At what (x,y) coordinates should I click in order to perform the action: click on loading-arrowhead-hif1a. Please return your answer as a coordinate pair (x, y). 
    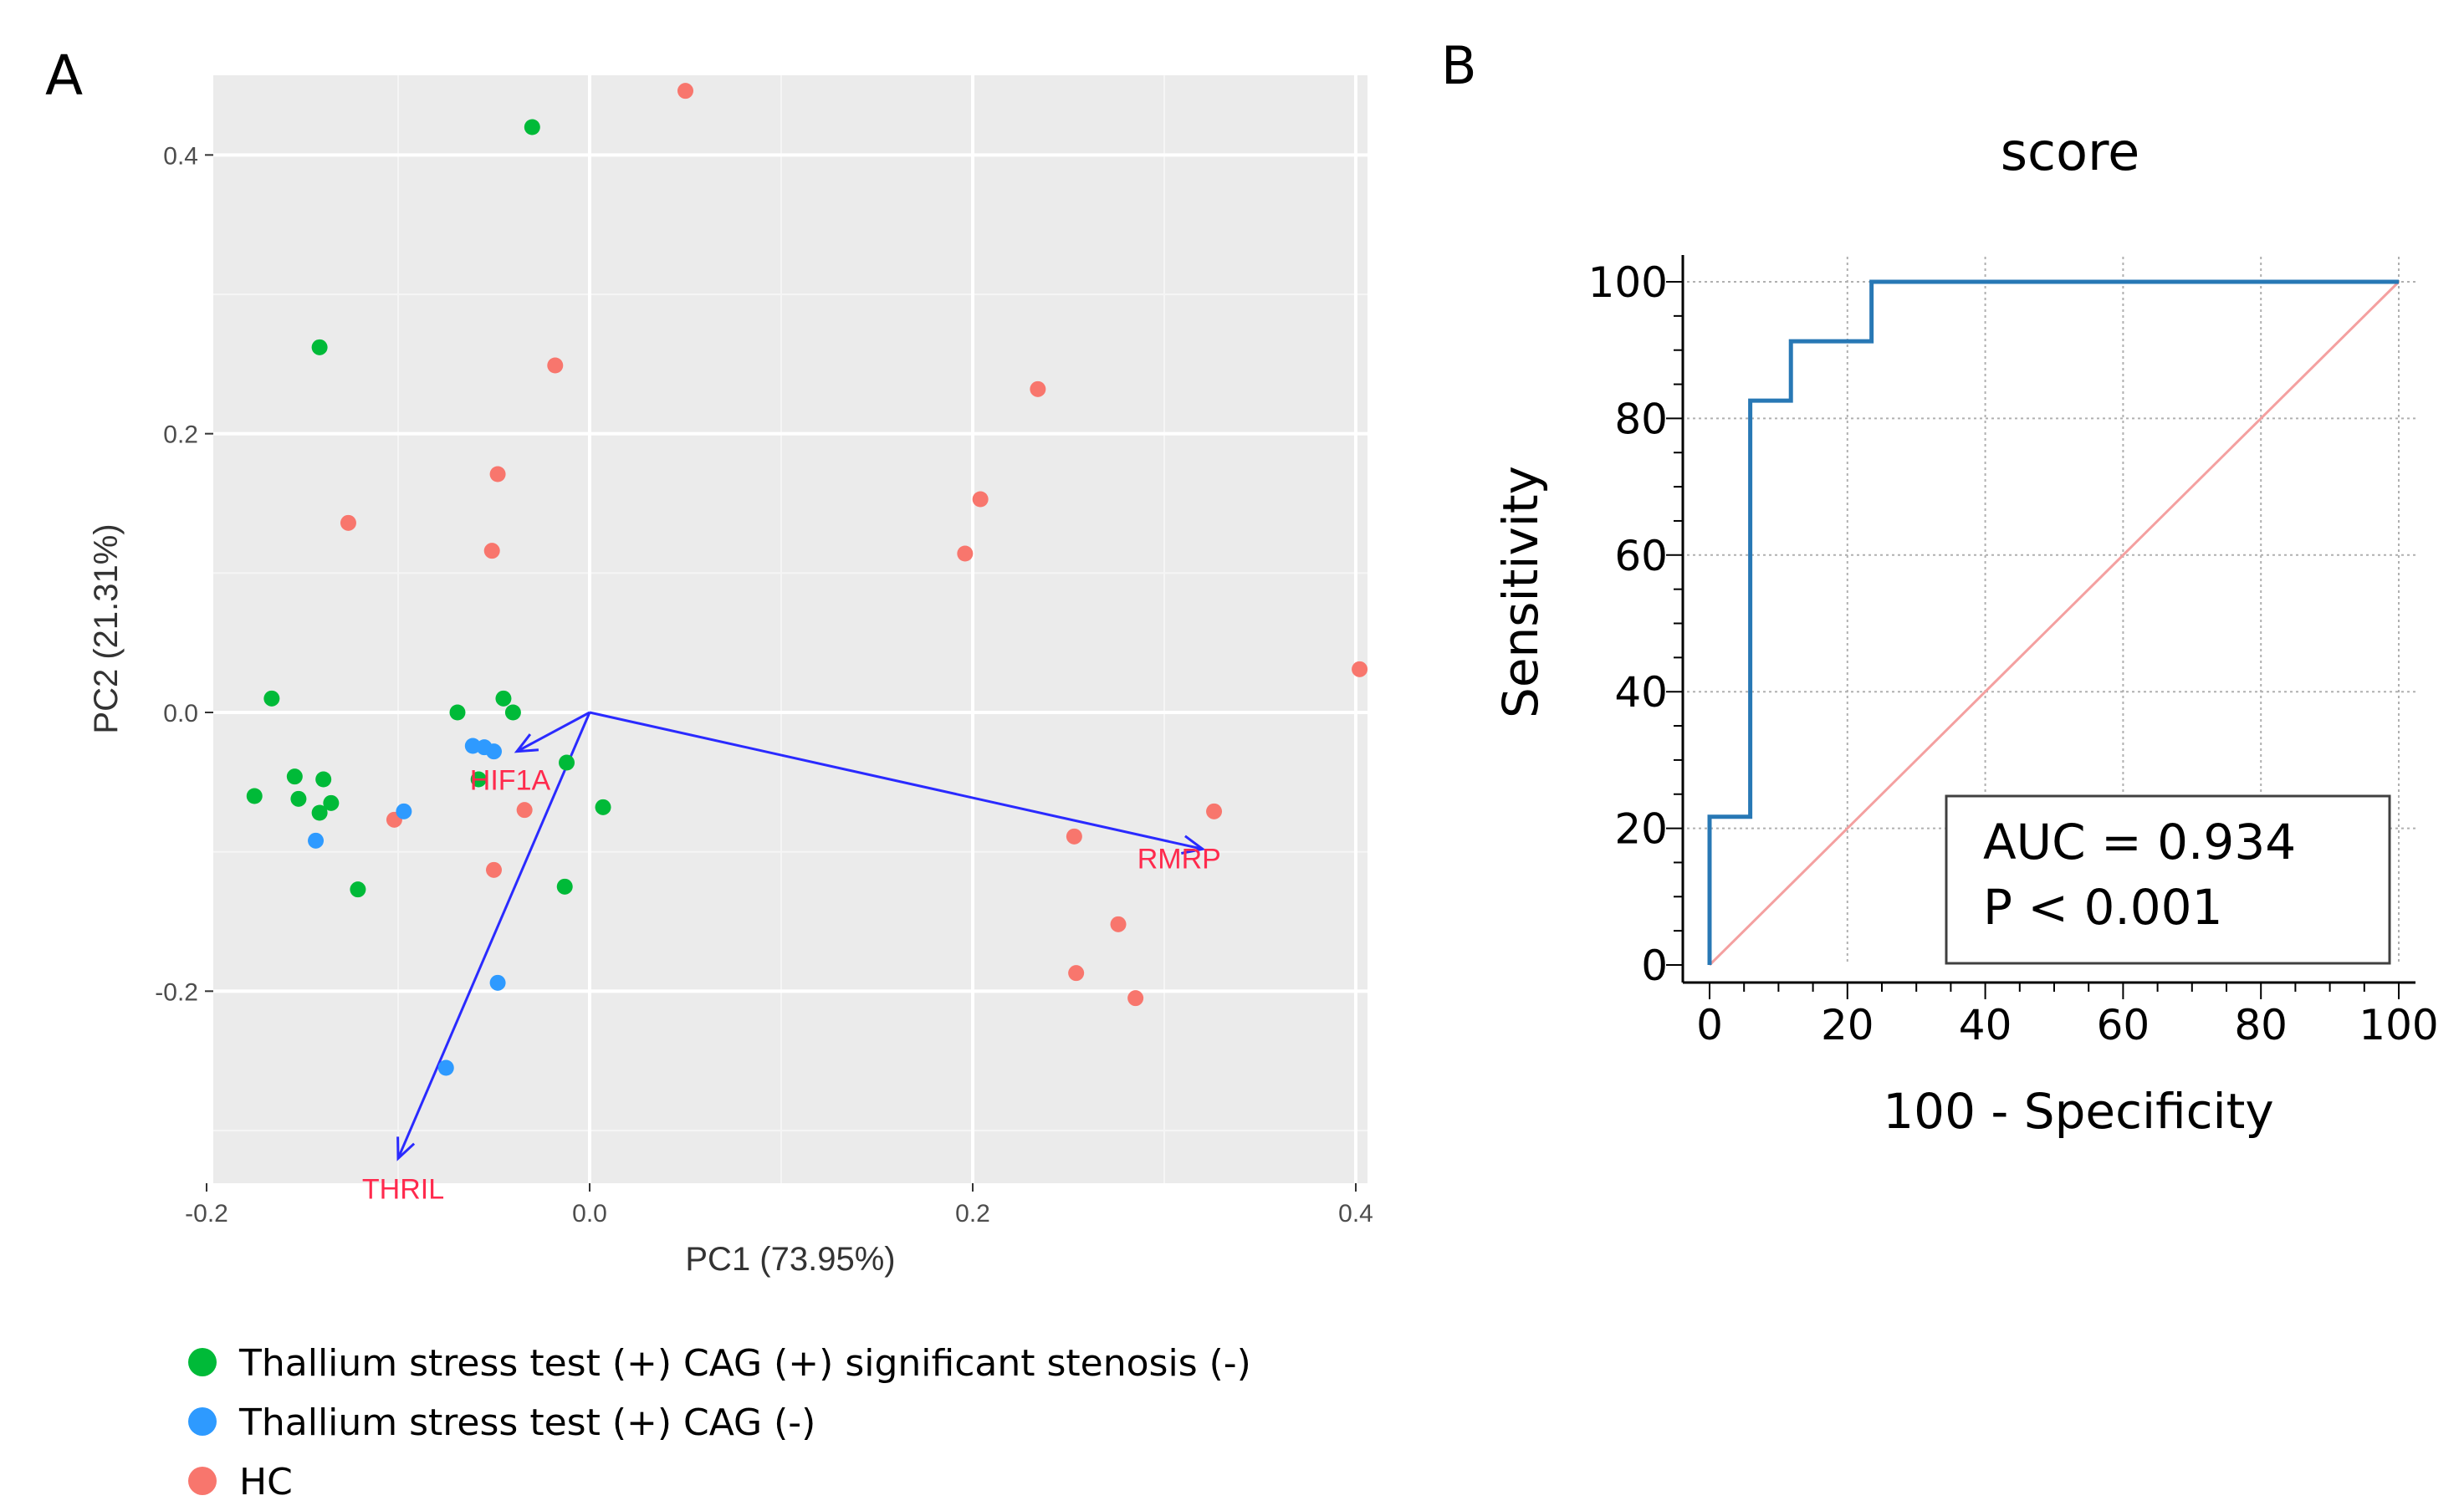
    Looking at the image, I should click on (526, 743).